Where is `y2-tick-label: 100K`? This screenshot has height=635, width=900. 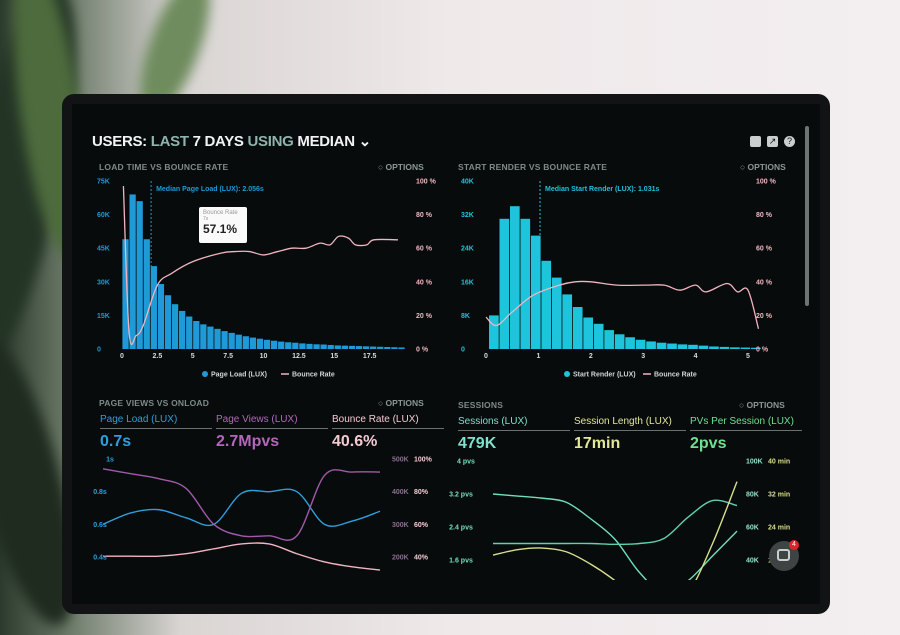
y2-tick-label: 100K is located at coordinates (754, 462).